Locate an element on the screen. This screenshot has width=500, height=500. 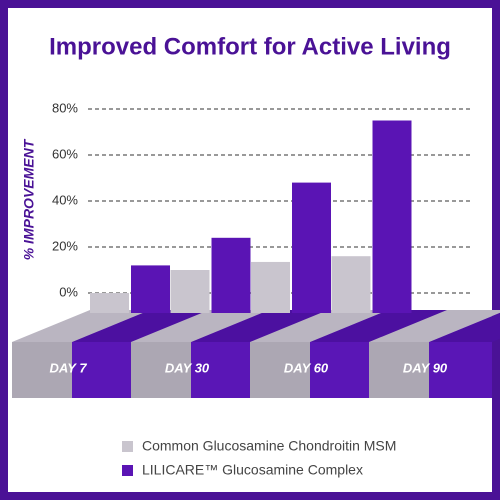
y-tick-label: 20% is located at coordinates (65, 245).